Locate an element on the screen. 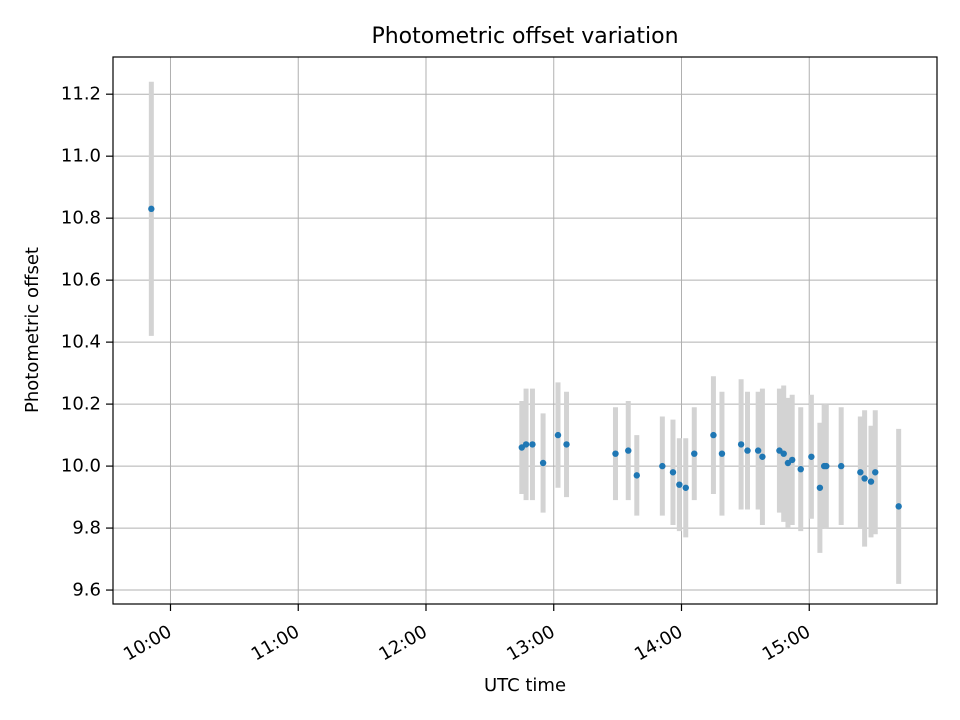 Image resolution: width=960 pixels, height=720 pixels. y-axis-label: Photometric offset is located at coordinates (32, 330).